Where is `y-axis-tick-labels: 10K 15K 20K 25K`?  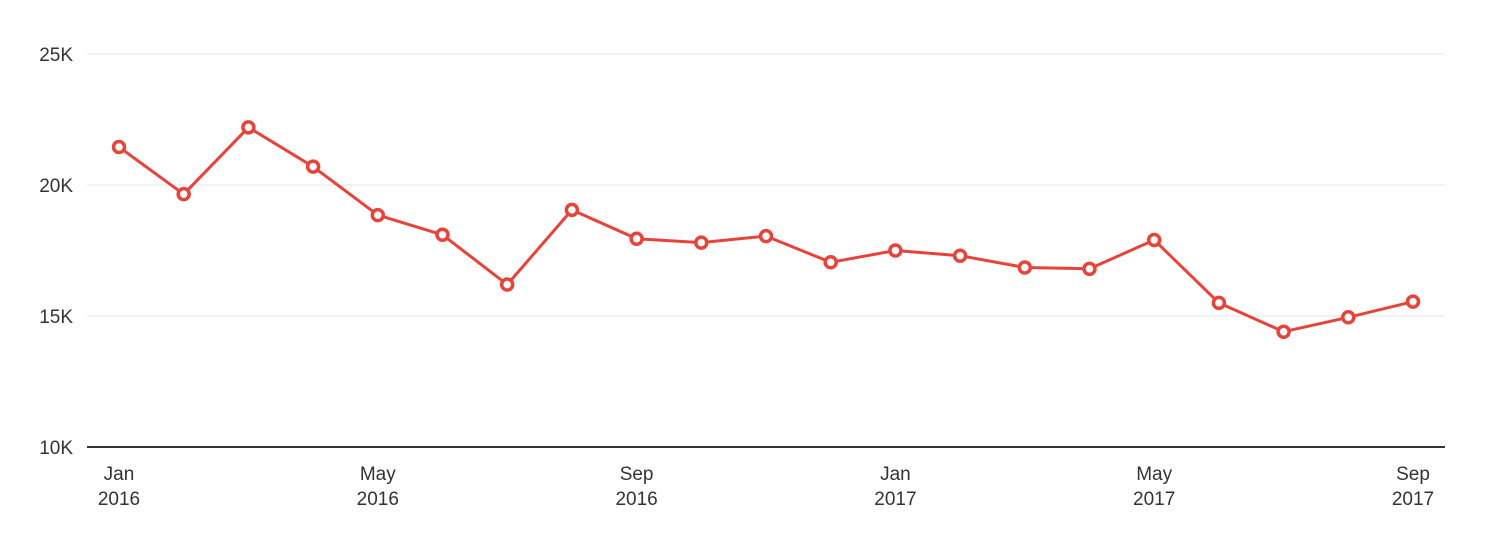 y-axis-tick-labels: 10K 15K 20K 25K is located at coordinates (56, 252).